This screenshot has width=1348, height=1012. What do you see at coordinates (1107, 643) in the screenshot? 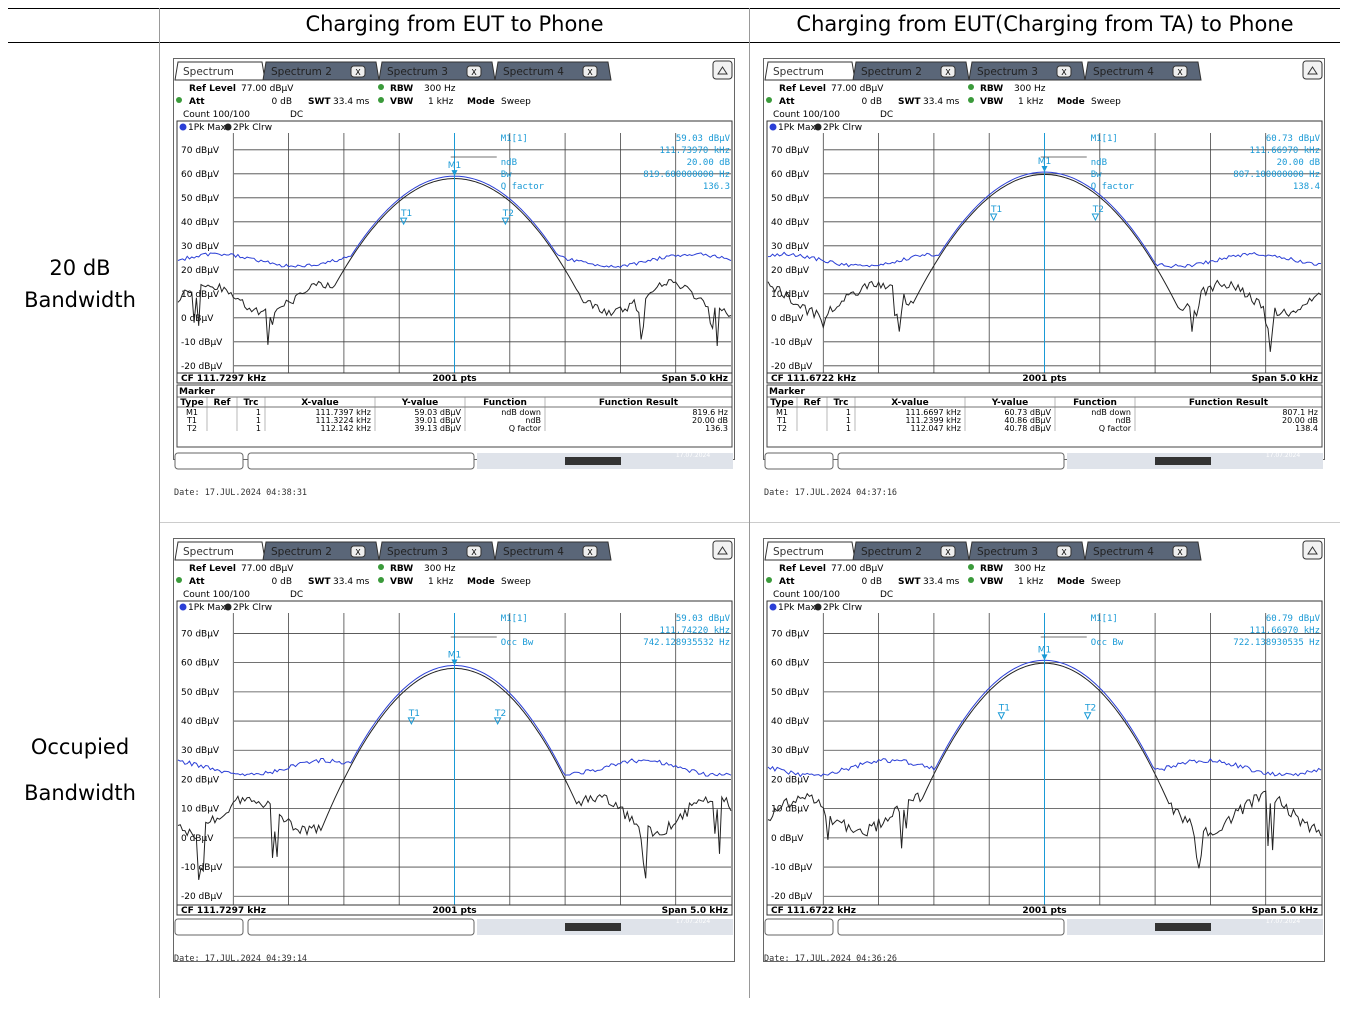
I see `occ-label: Occ Bw` at bounding box center [1107, 643].